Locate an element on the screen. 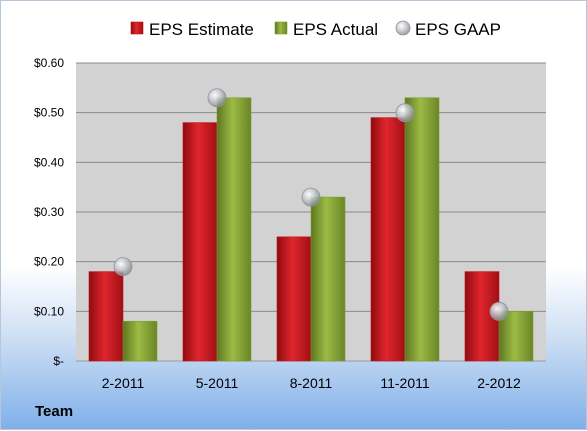  legend-label: EPS GAAP is located at coordinates (458, 29).